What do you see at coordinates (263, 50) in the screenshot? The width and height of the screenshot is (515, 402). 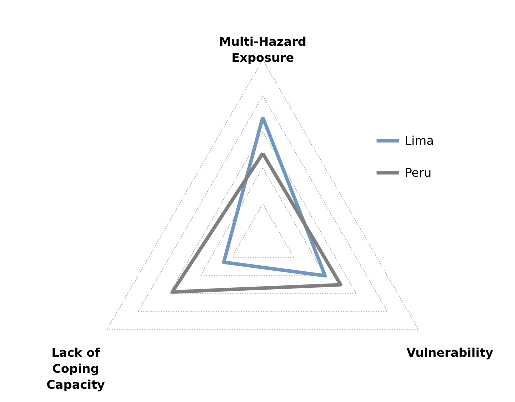 I see `spoke-label: Multi-Hazard Exposure` at bounding box center [263, 50].